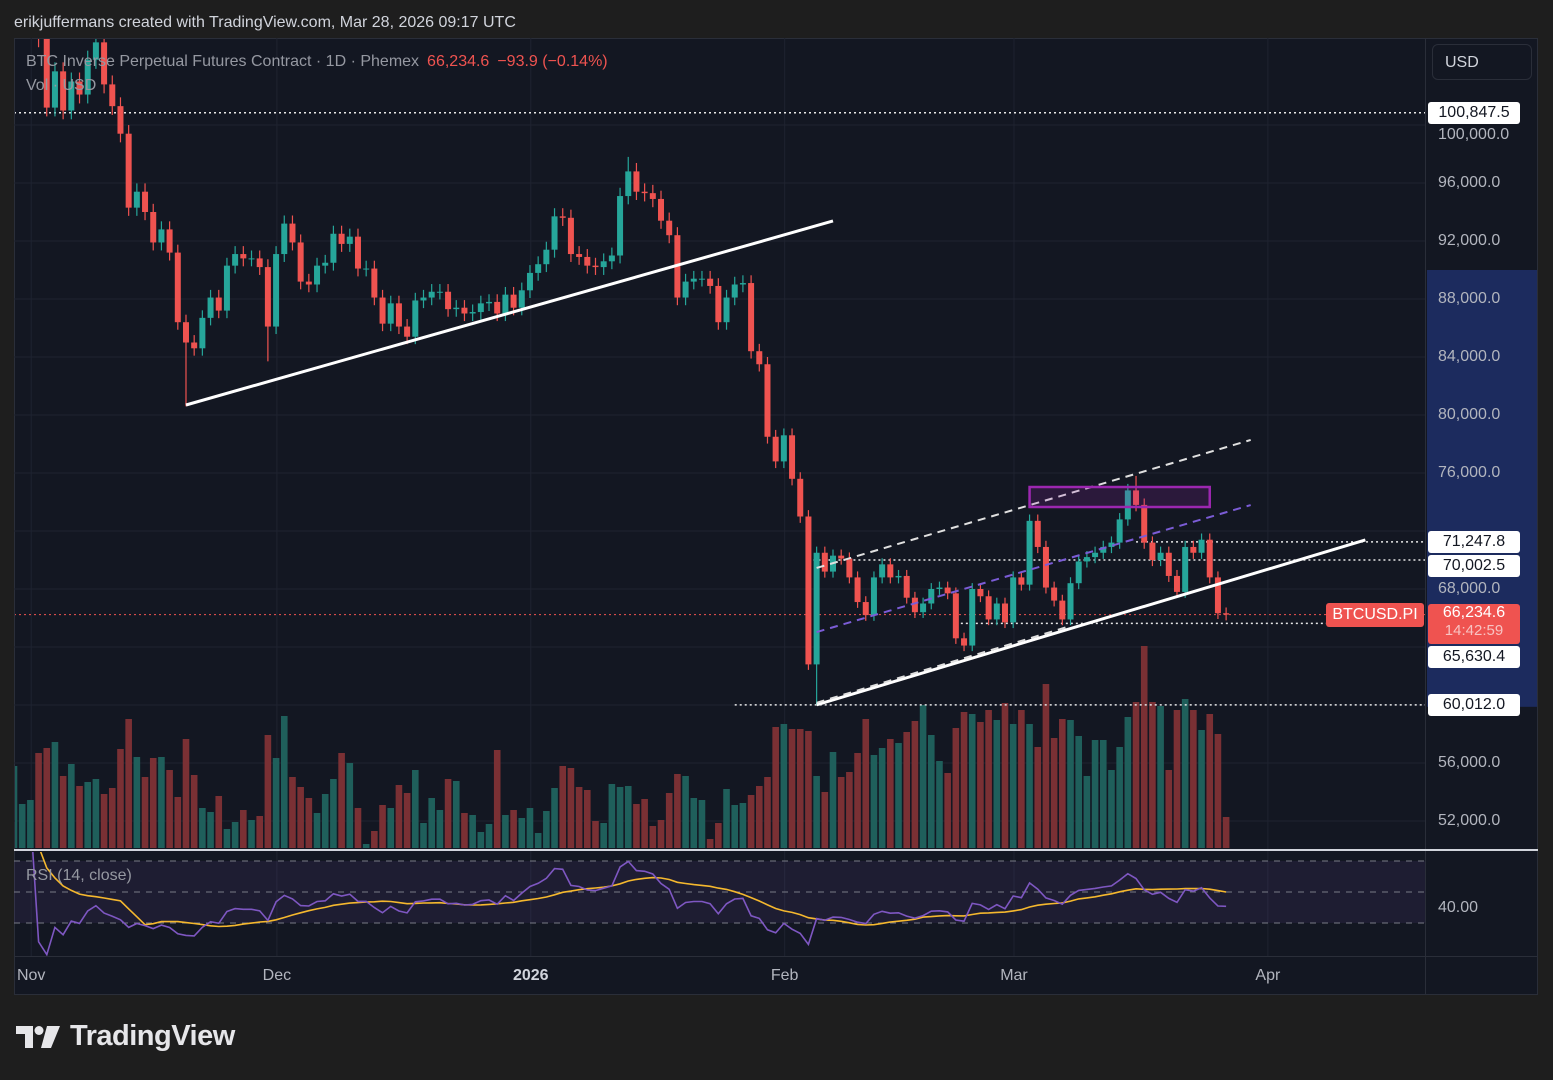 This screenshot has width=1553, height=1080. I want to click on price-tick-label: 96,000.0, so click(1469, 182).